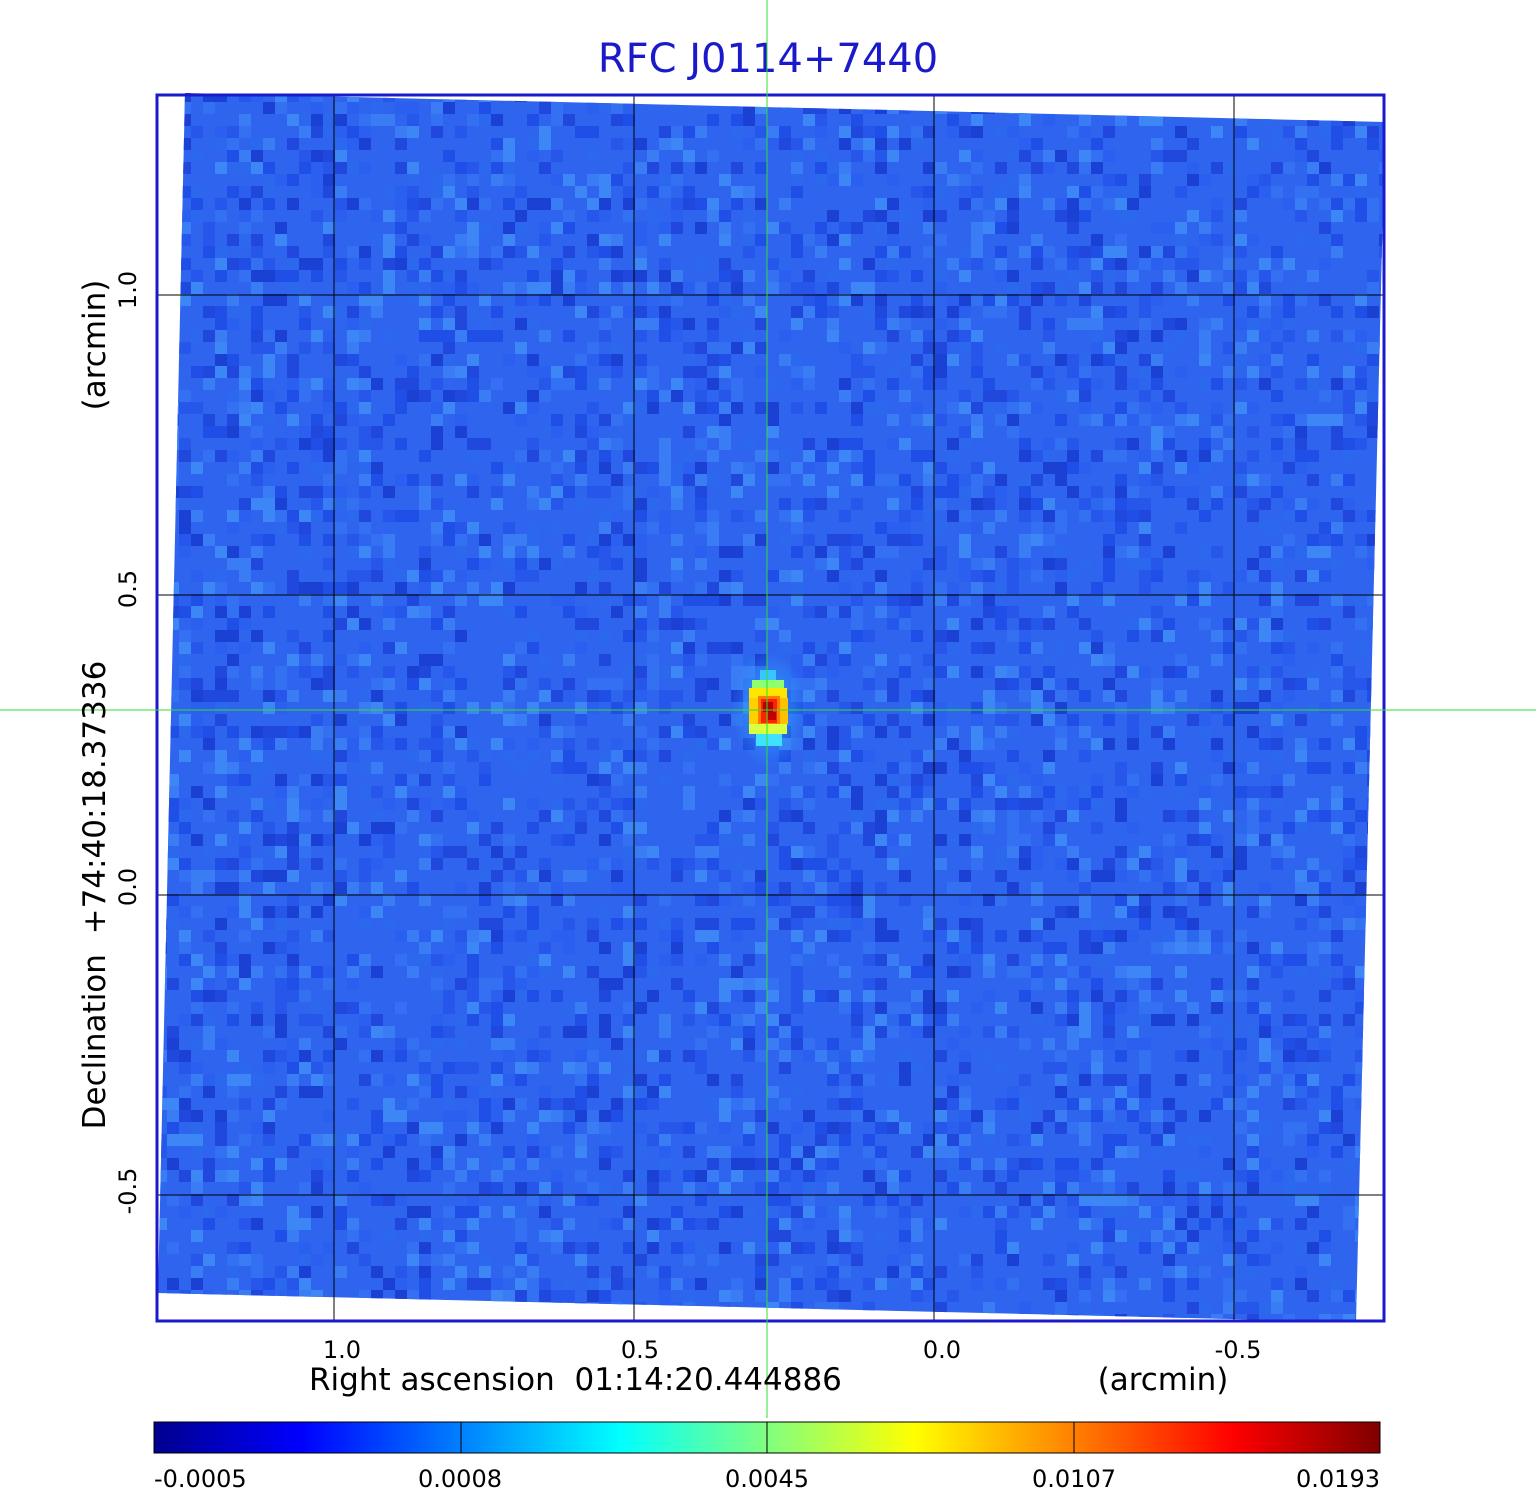 This screenshot has height=1511, width=1536. What do you see at coordinates (1163, 1380) in the screenshot?
I see `x-axis-unit: (arcmin)` at bounding box center [1163, 1380].